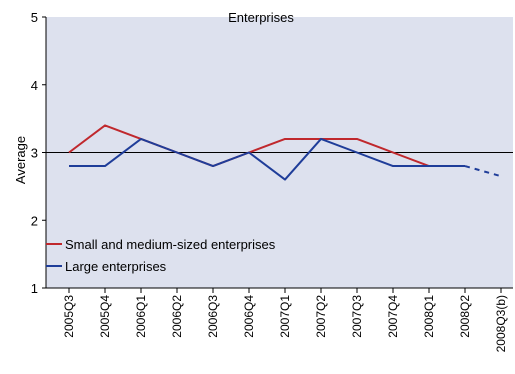 This screenshot has width=515, height=374. What do you see at coordinates (465, 316) in the screenshot?
I see `x-tick-label: 2008Q2` at bounding box center [465, 316].